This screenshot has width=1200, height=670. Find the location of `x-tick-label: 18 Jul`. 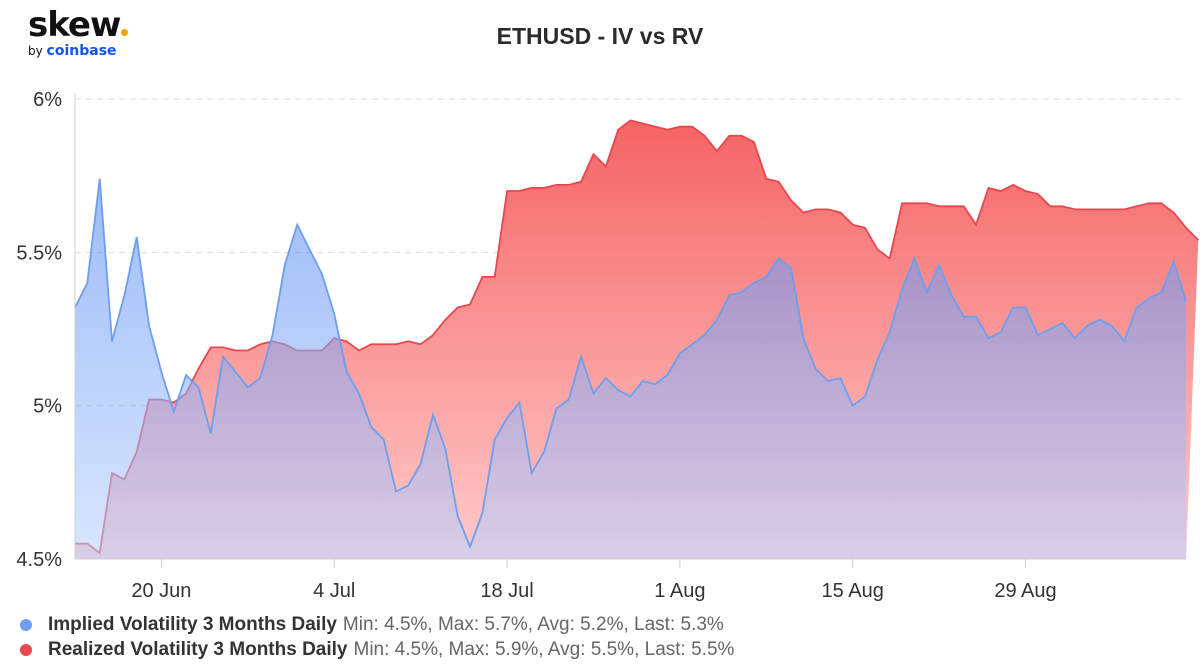

x-tick-label: 18 Jul is located at coordinates (506, 591).